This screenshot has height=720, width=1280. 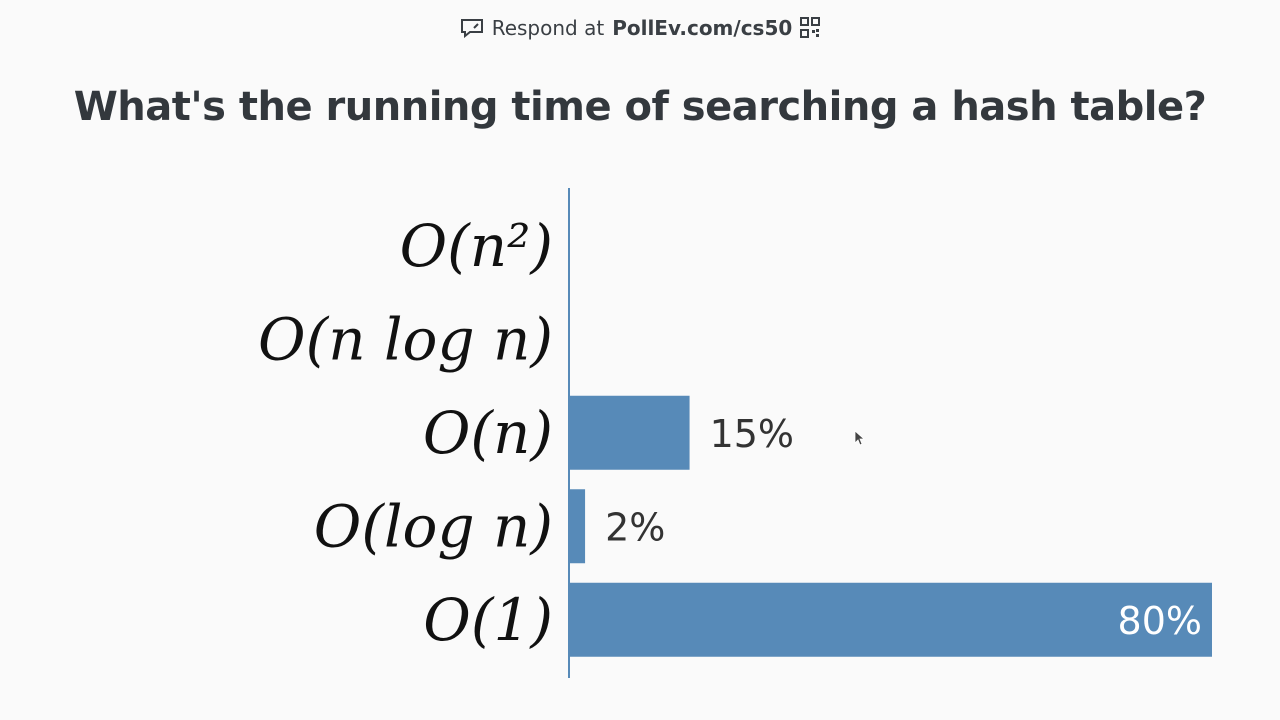 What do you see at coordinates (860, 438) in the screenshot?
I see `mouse-cursor-icon` at bounding box center [860, 438].